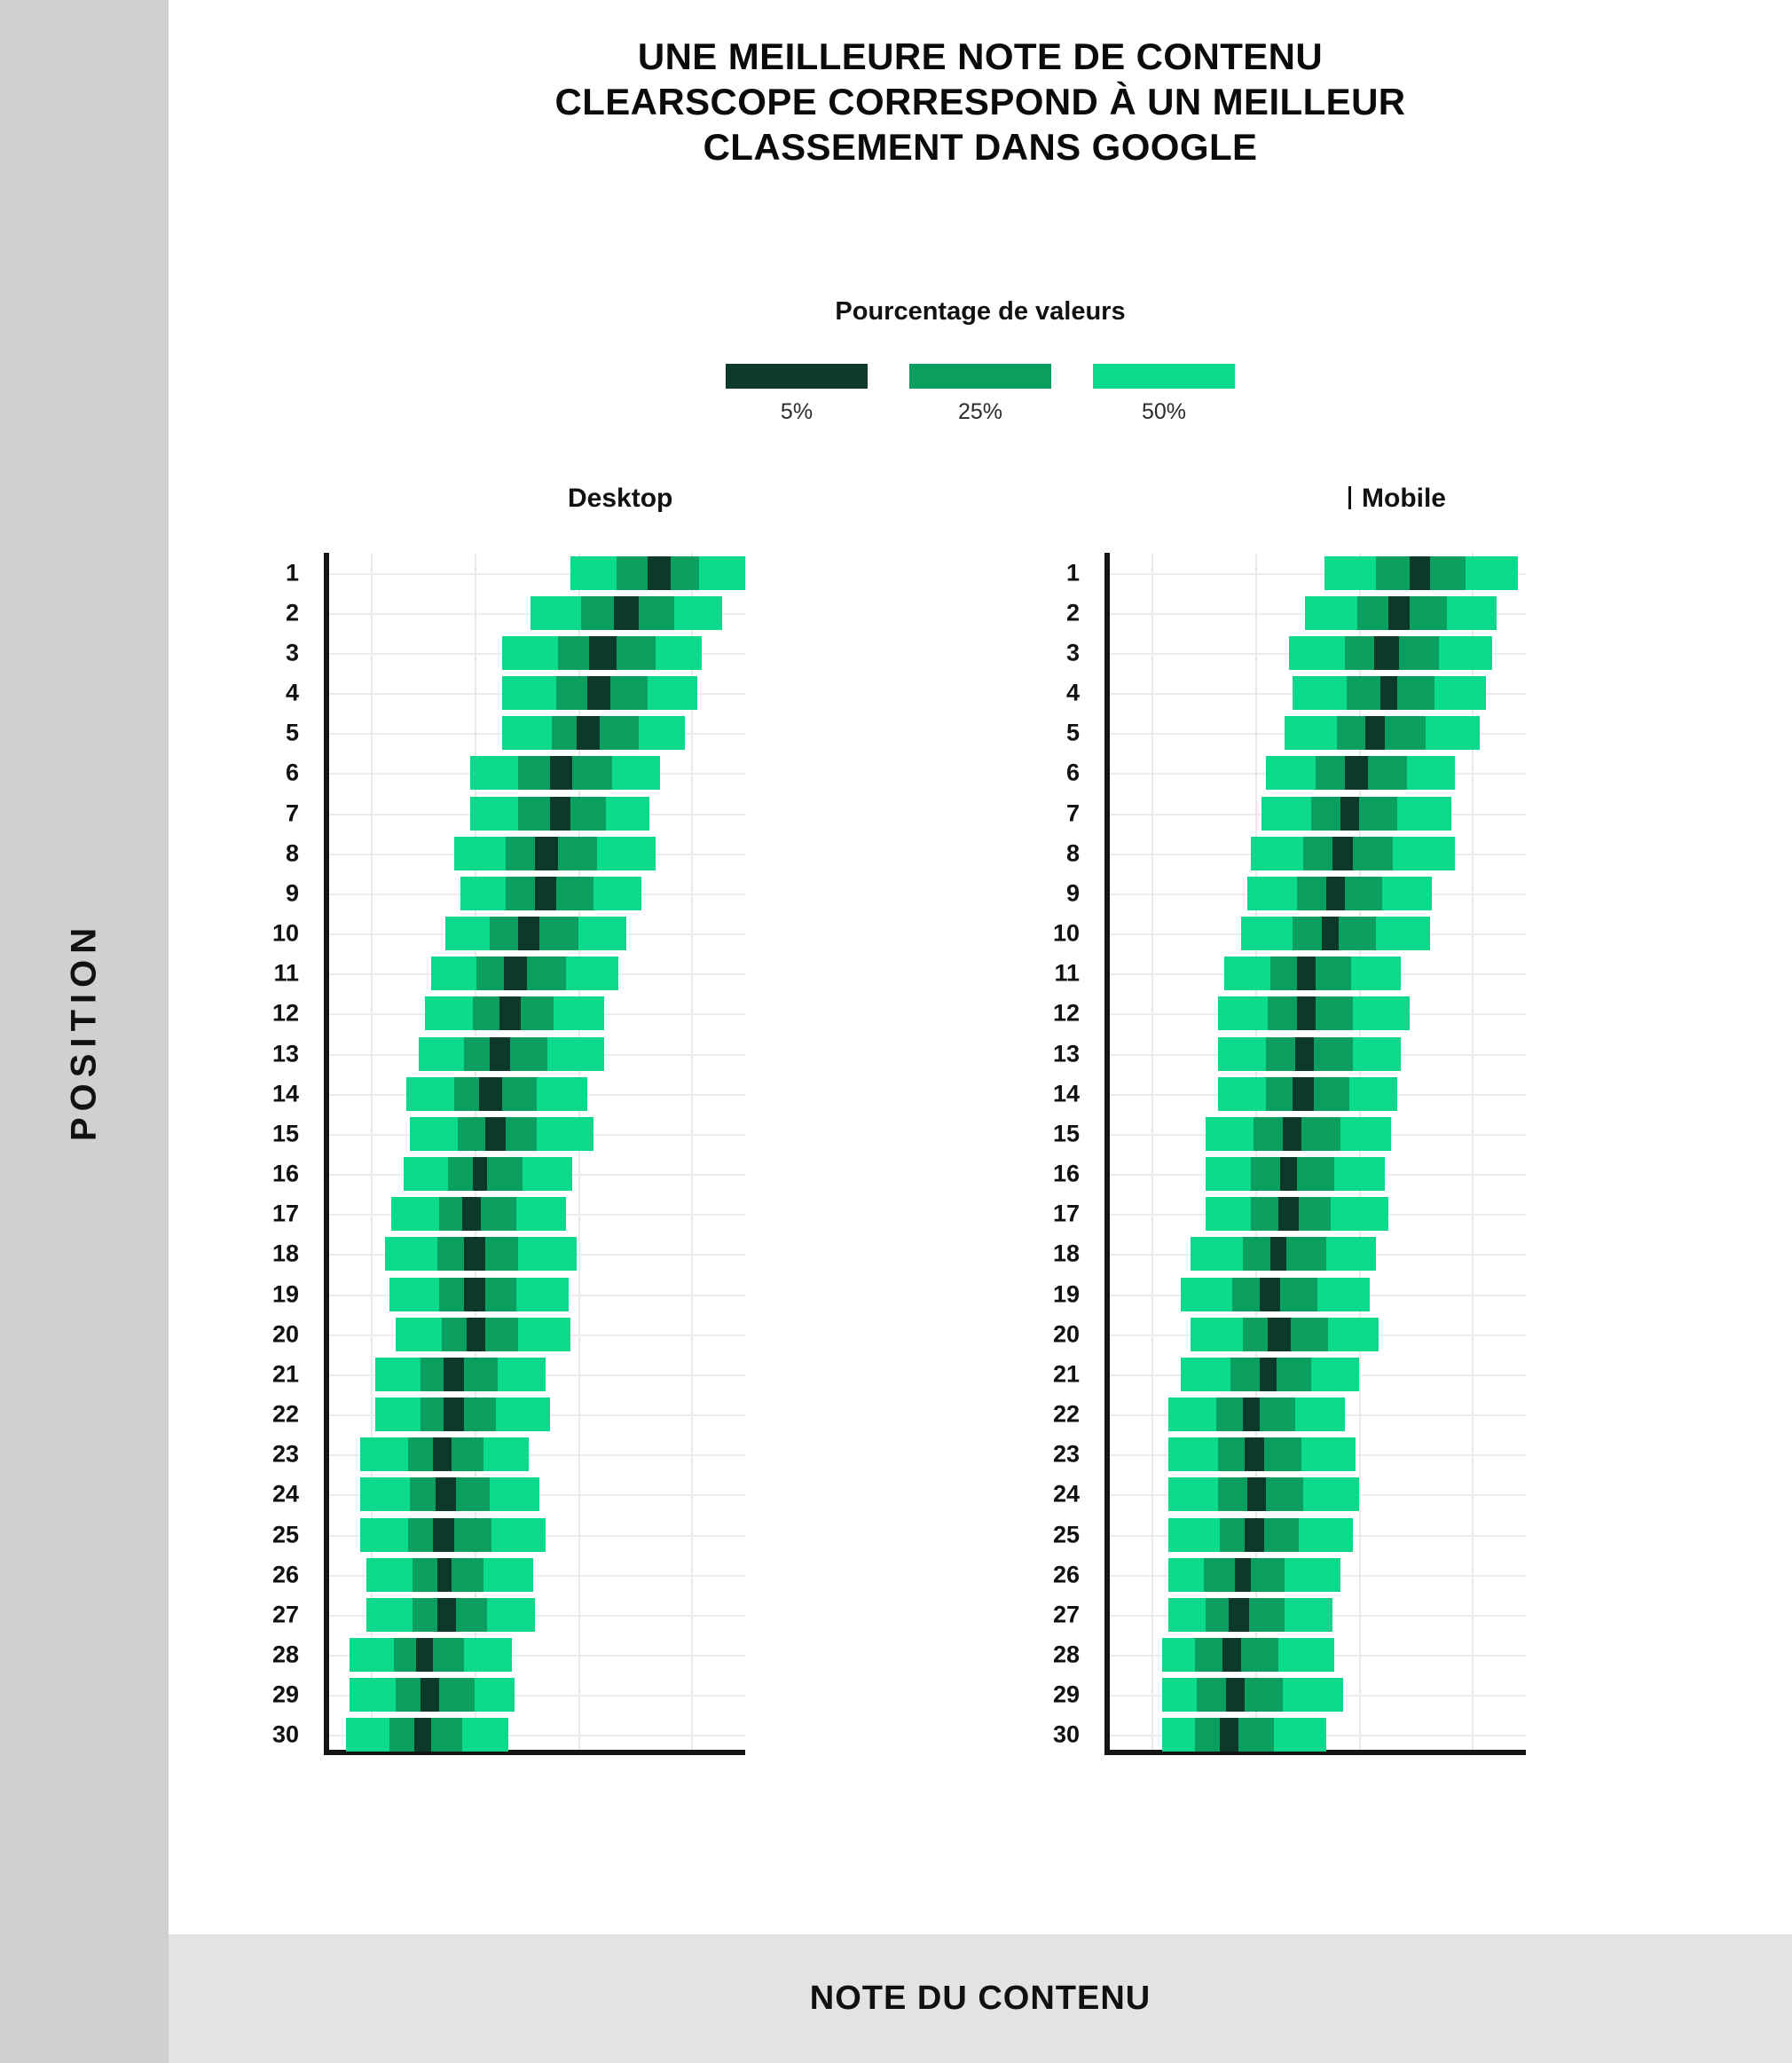 The width and height of the screenshot is (1792, 2063). Describe the element at coordinates (980, 361) in the screenshot. I see `legend: Pourcentage de valeurs 5% 25% 50%` at that location.